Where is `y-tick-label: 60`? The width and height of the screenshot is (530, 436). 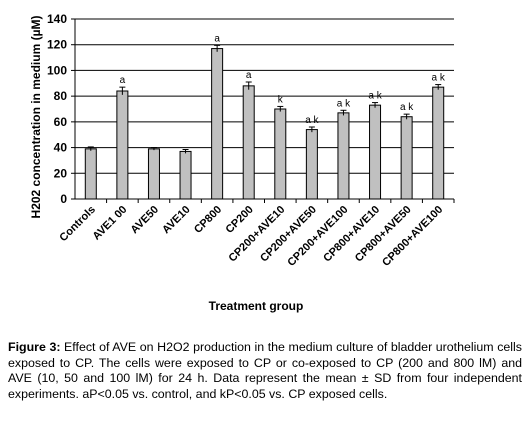
y-tick-label: 60 is located at coordinates (61, 122).